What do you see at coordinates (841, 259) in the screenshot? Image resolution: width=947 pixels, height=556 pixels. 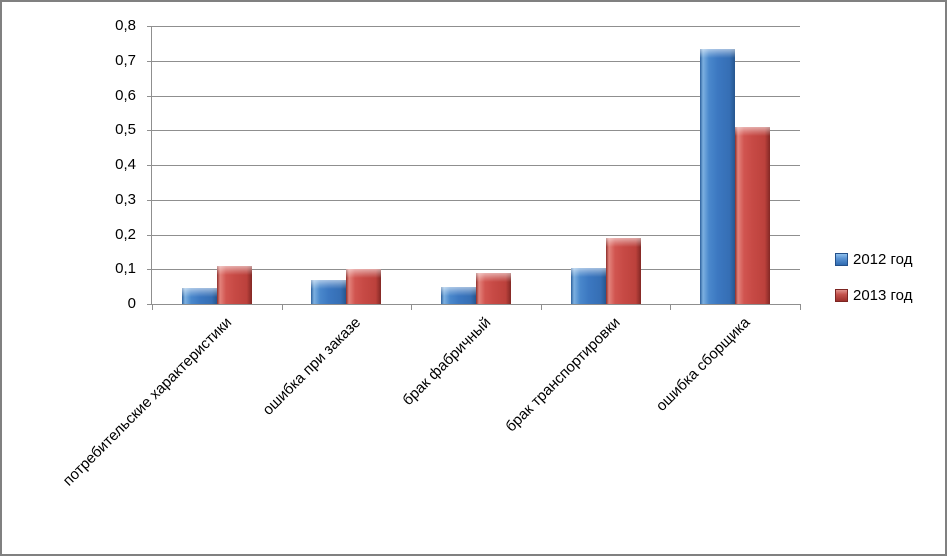 I see `legend-swatch-2012-icon` at bounding box center [841, 259].